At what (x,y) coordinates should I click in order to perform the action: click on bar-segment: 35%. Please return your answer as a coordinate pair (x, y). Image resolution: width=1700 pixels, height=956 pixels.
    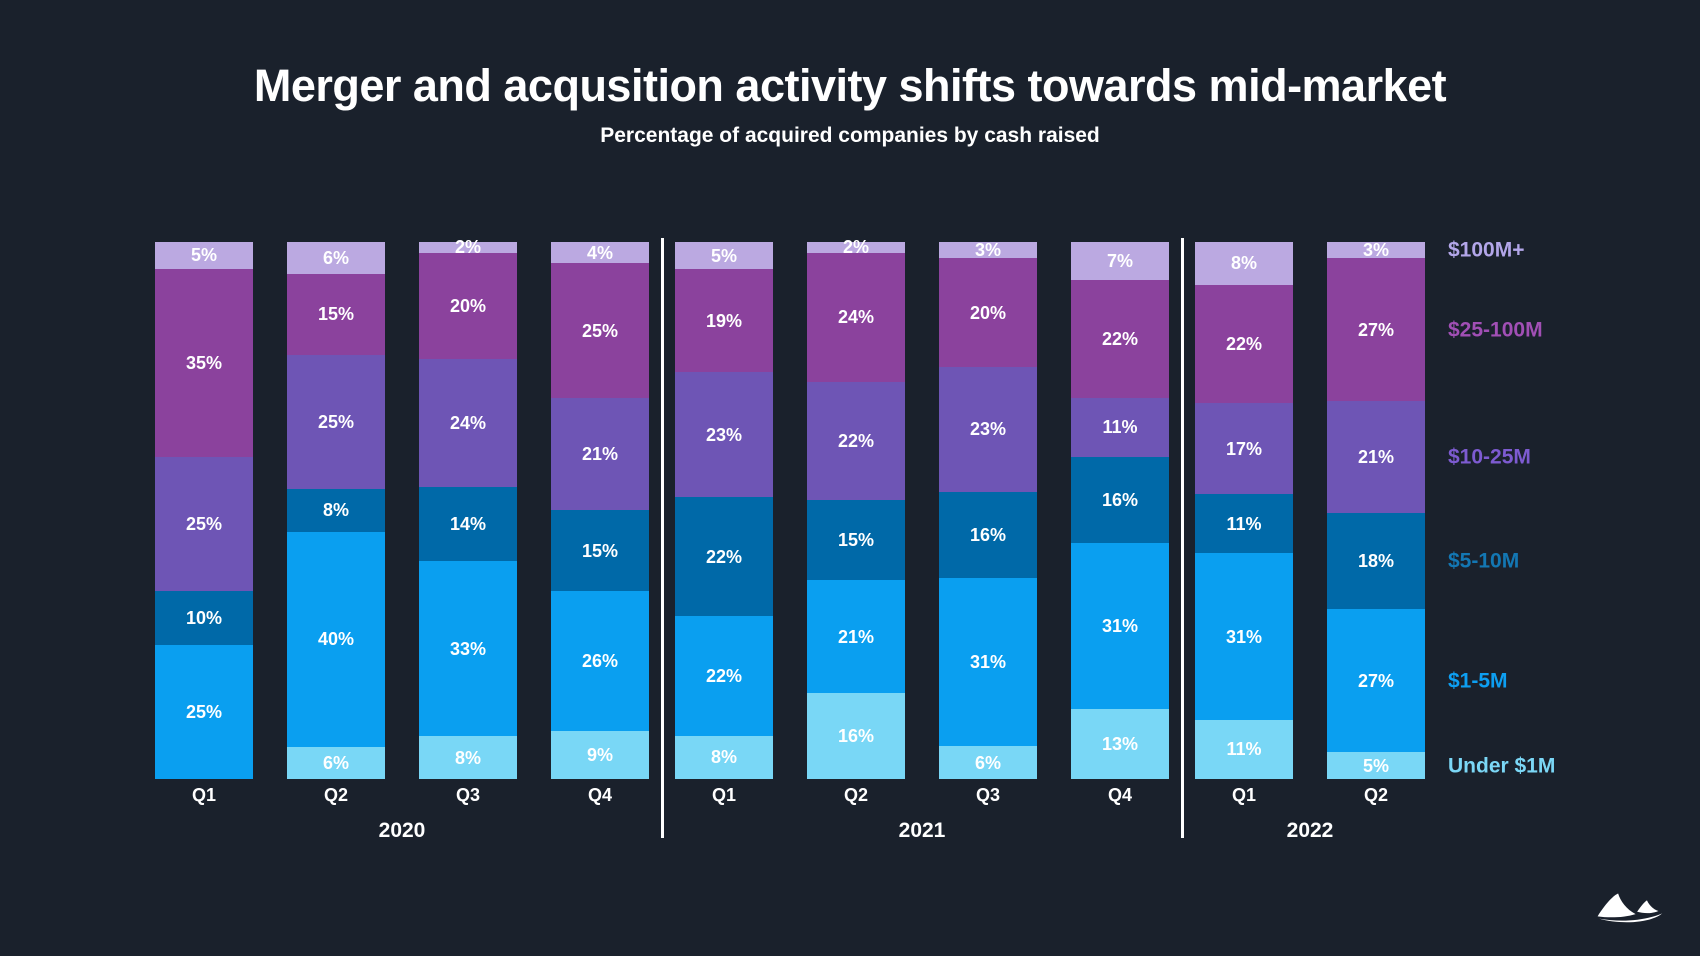
    Looking at the image, I should click on (204, 362).